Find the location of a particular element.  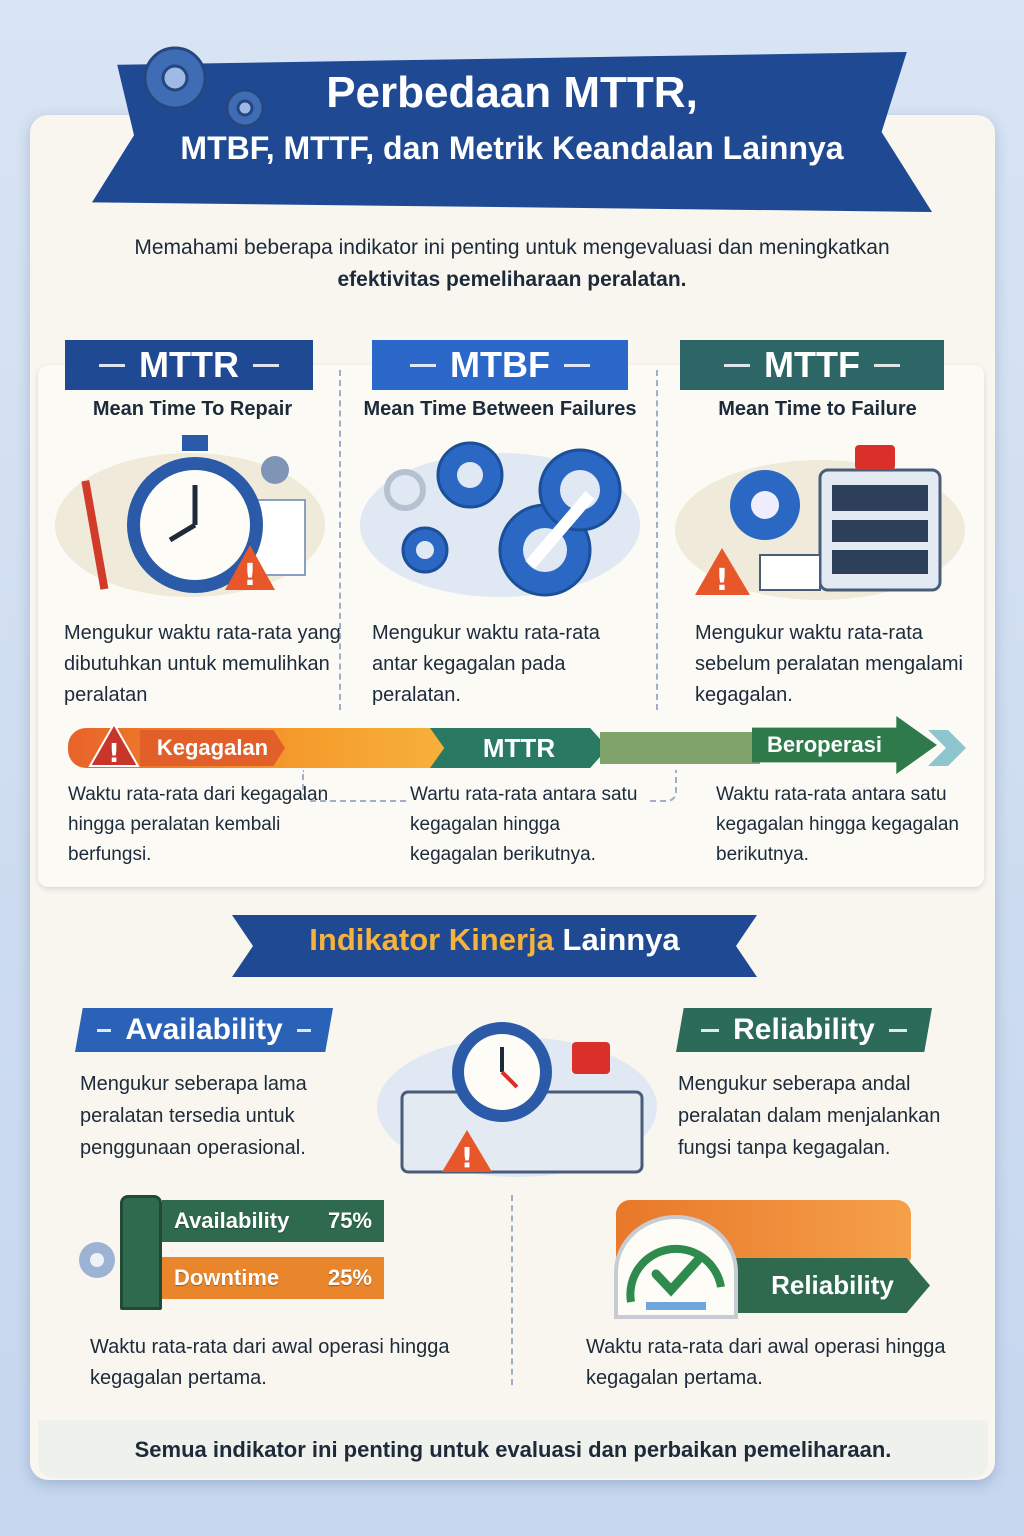

server-alarm-icon: ! is located at coordinates (820, 522).